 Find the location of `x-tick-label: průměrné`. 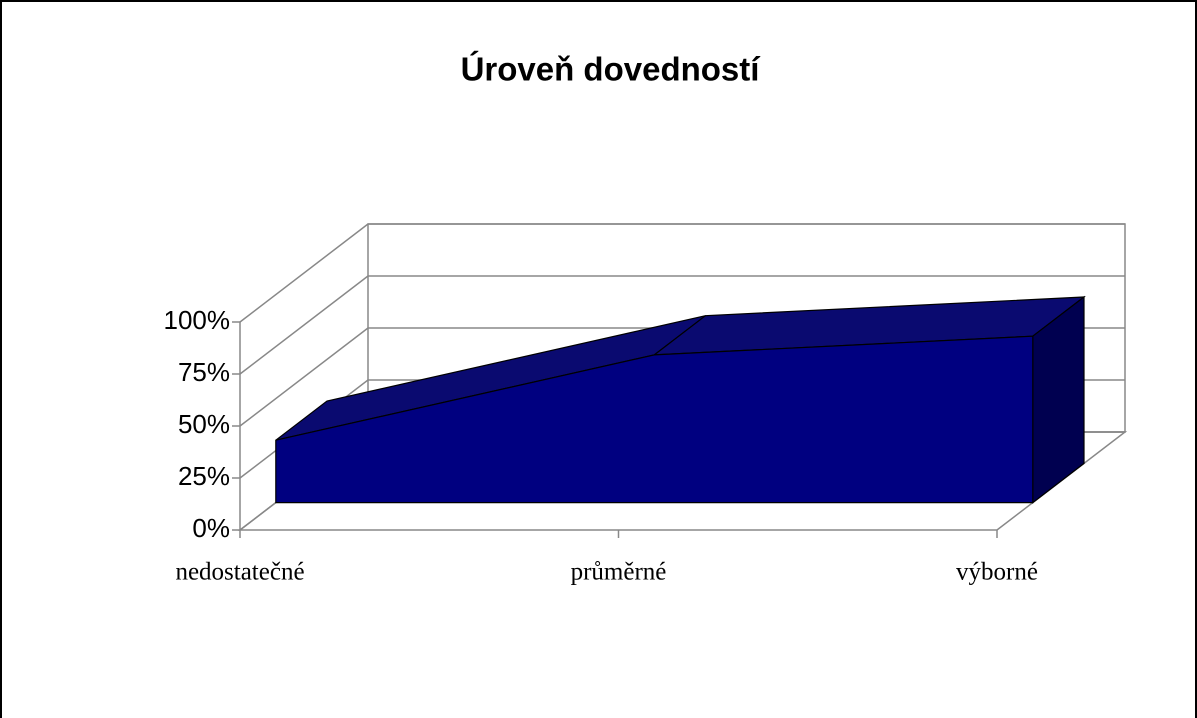

x-tick-label: průměrné is located at coordinates (619, 572).